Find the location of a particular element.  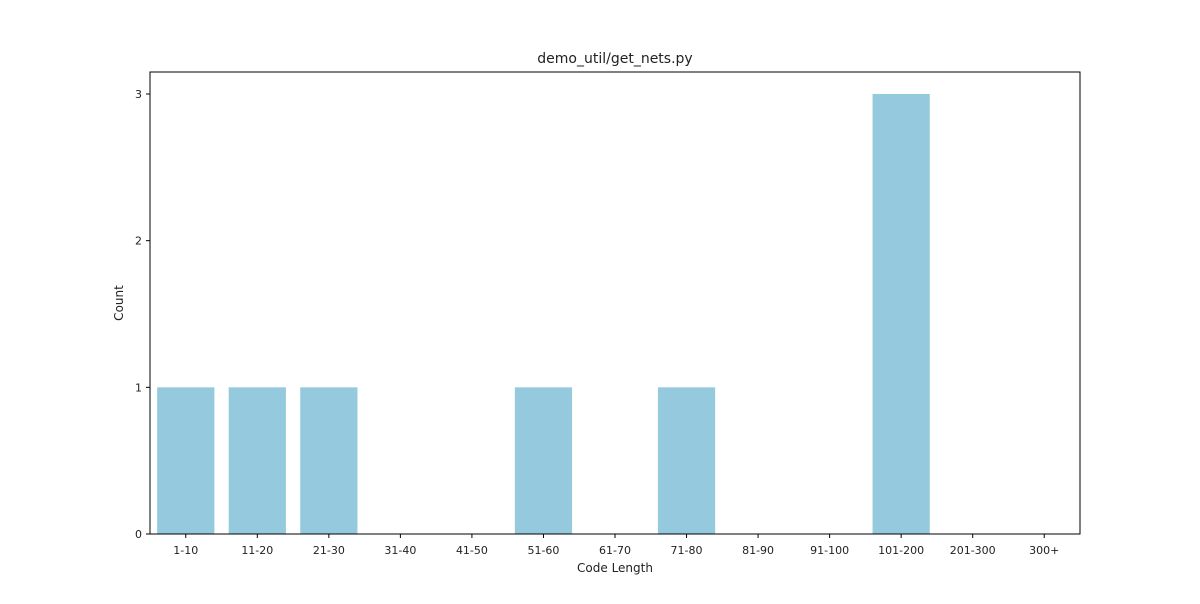

x-tick-label: 41-50 is located at coordinates (472, 550).